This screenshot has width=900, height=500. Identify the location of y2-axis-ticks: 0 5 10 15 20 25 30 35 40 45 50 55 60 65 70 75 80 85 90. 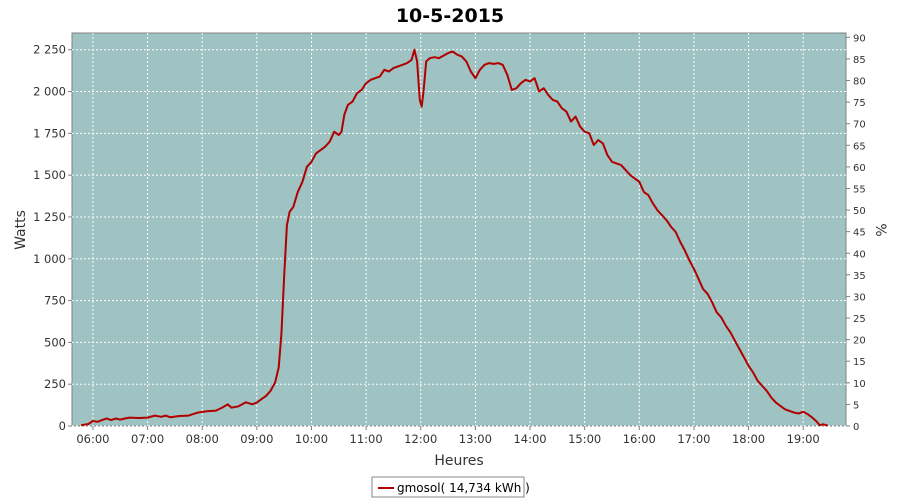
(856, 233).